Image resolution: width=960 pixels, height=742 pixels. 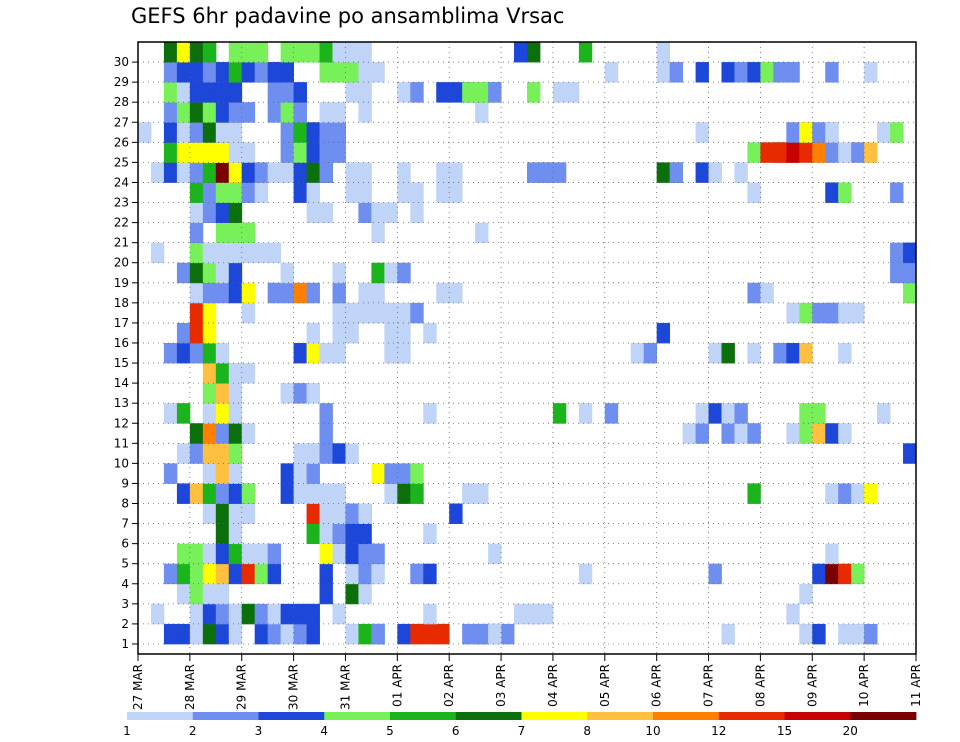 What do you see at coordinates (812, 685) in the screenshot?
I see `x-tick-label-13: 09 APR` at bounding box center [812, 685].